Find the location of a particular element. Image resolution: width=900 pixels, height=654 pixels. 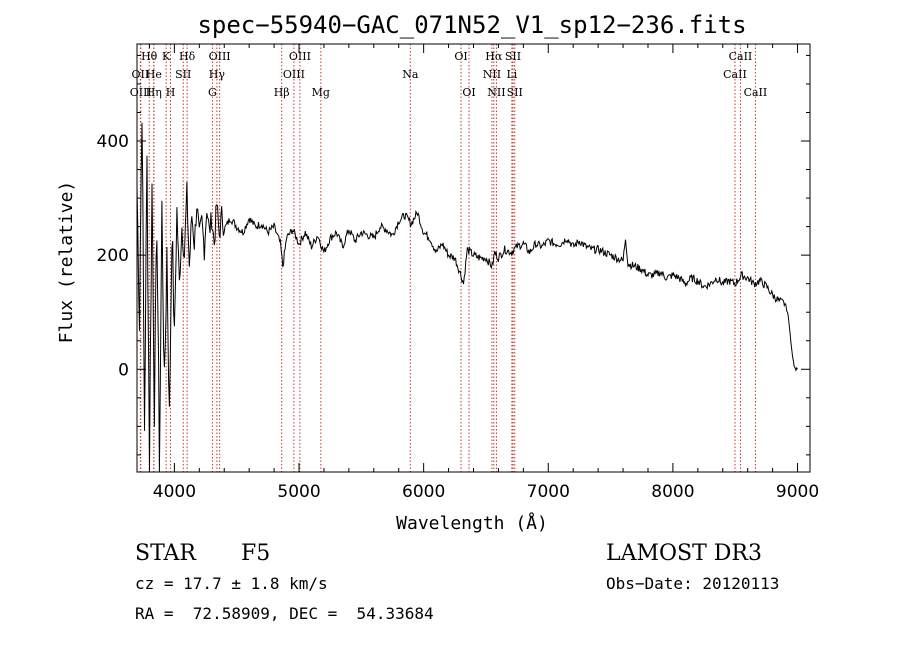

spectral-line-label: K is located at coordinates (166, 56).